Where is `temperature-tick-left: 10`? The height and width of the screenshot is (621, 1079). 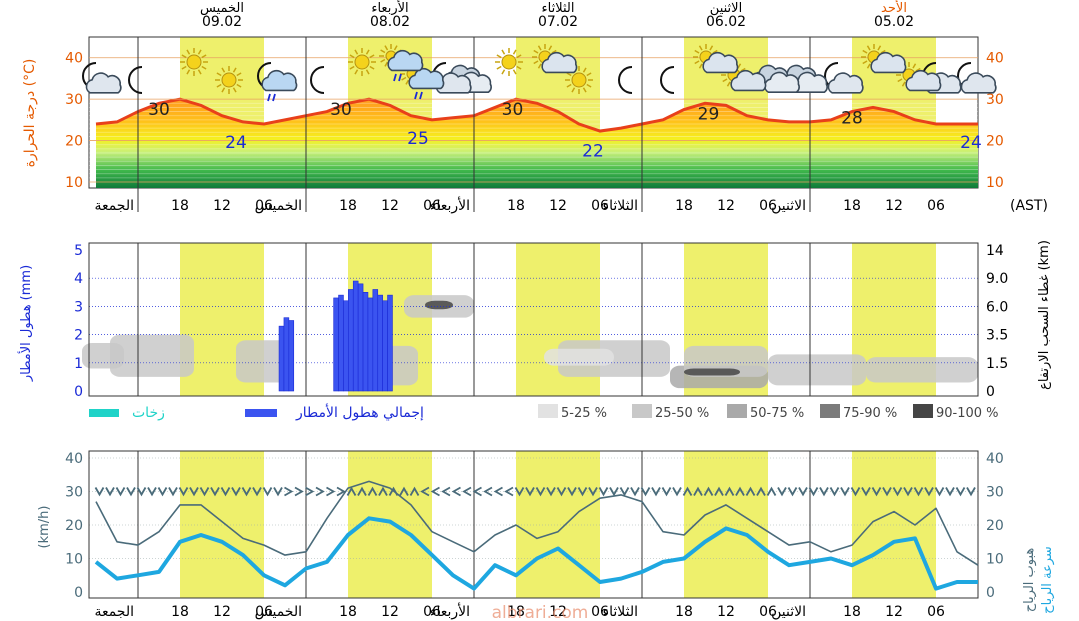 temperature-tick-left: 10 is located at coordinates (74, 183).